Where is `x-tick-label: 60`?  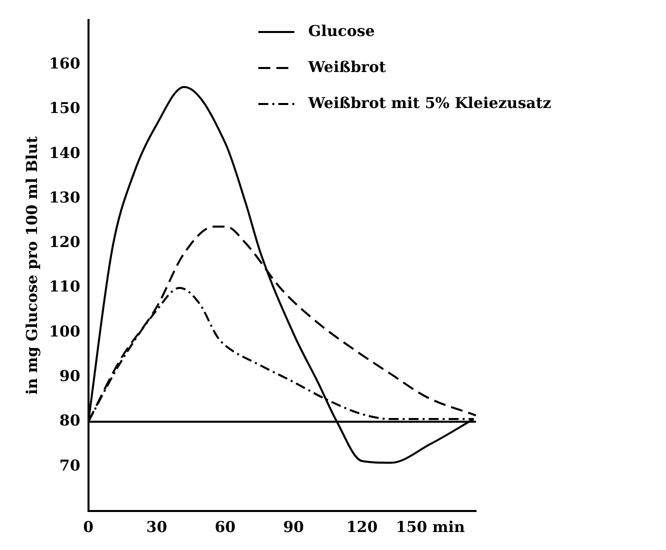 x-tick-label: 60 is located at coordinates (225, 527).